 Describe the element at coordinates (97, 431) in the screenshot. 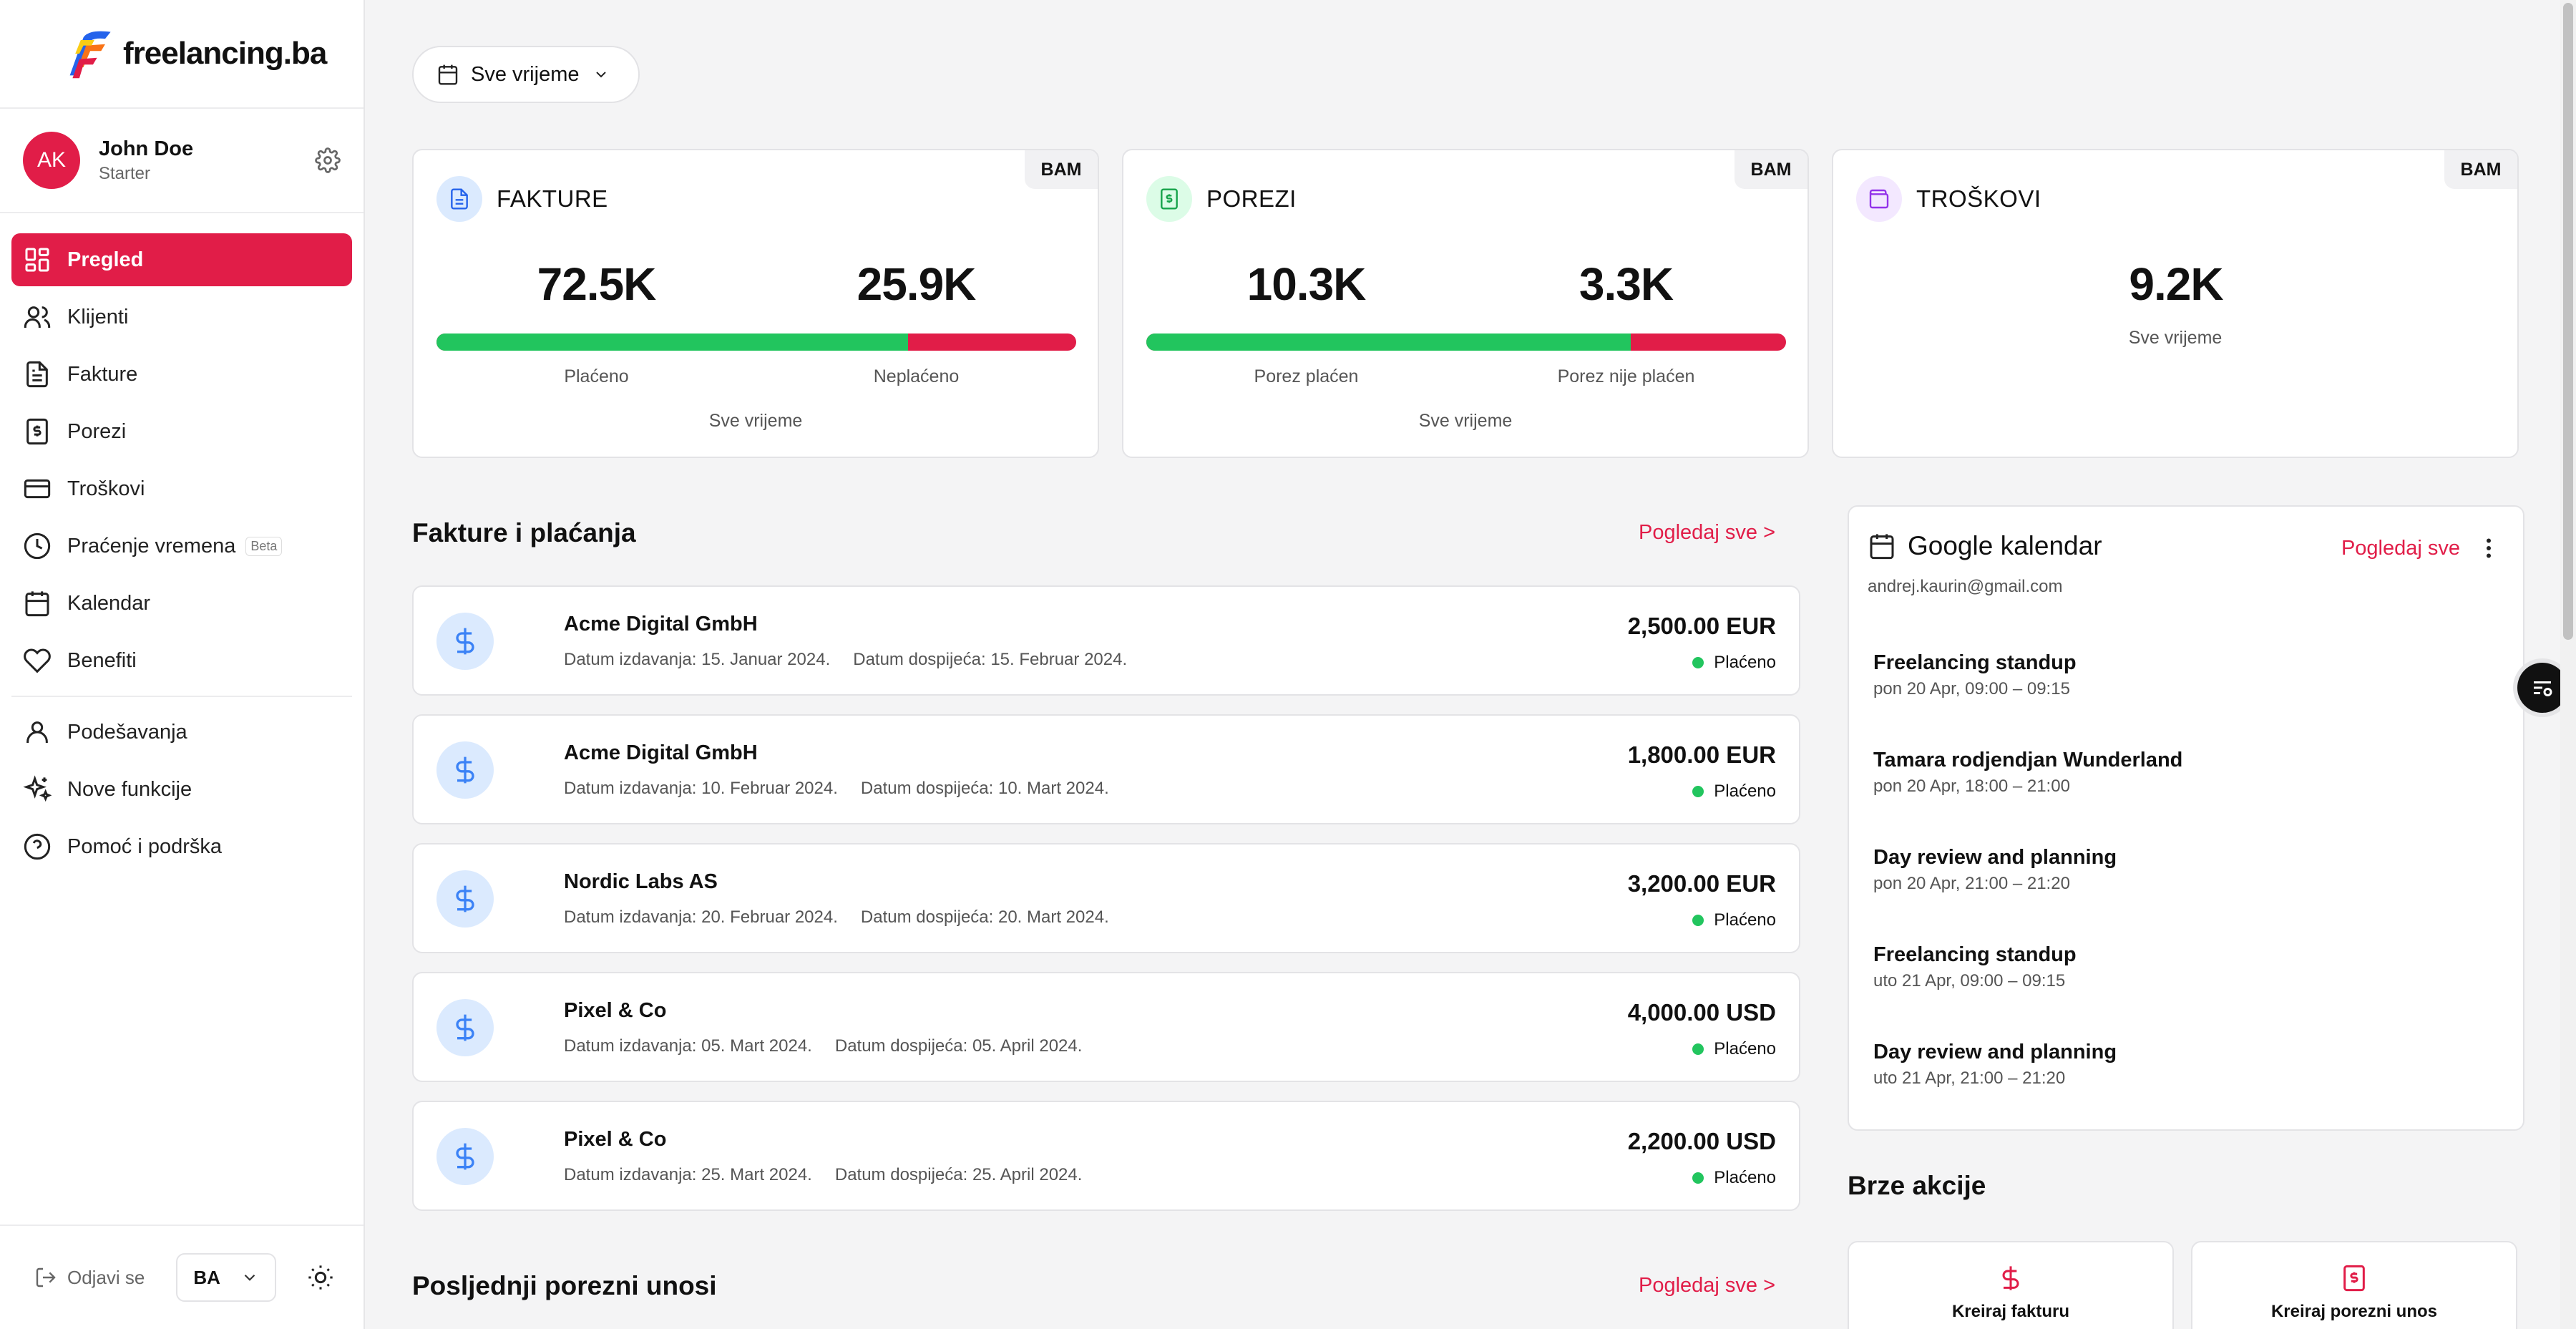

I see `nav-label: Porezi` at that location.